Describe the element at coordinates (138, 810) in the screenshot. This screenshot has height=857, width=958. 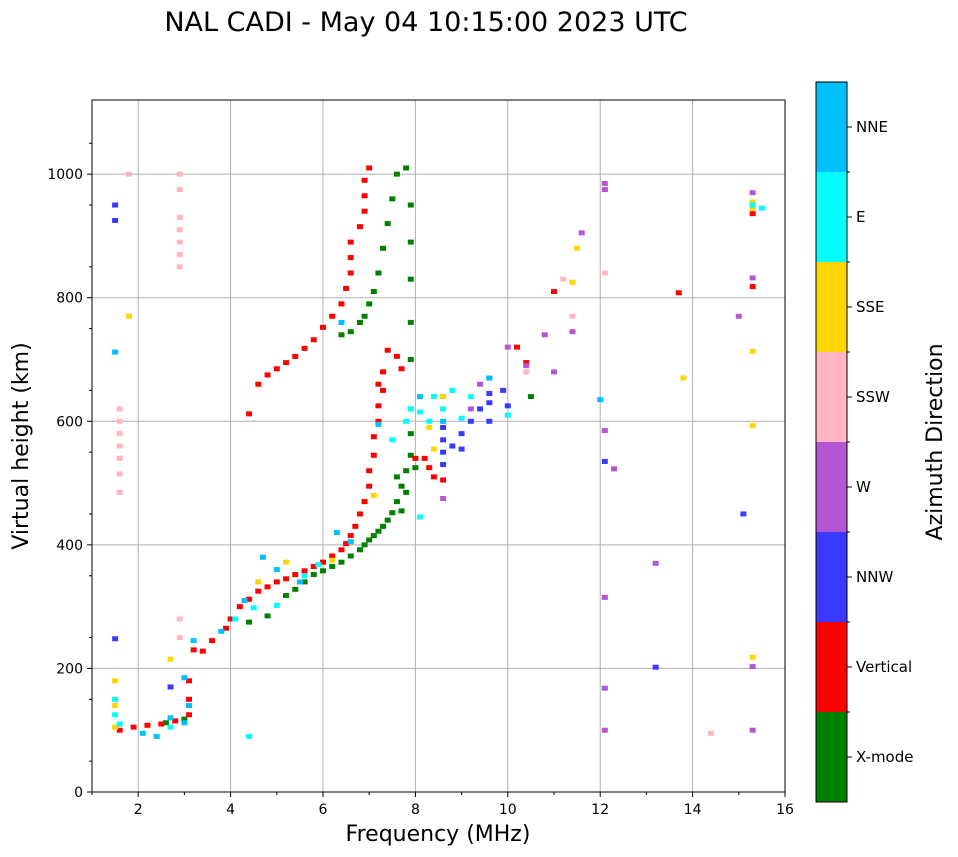
I see `x-tick-label: 2` at that location.